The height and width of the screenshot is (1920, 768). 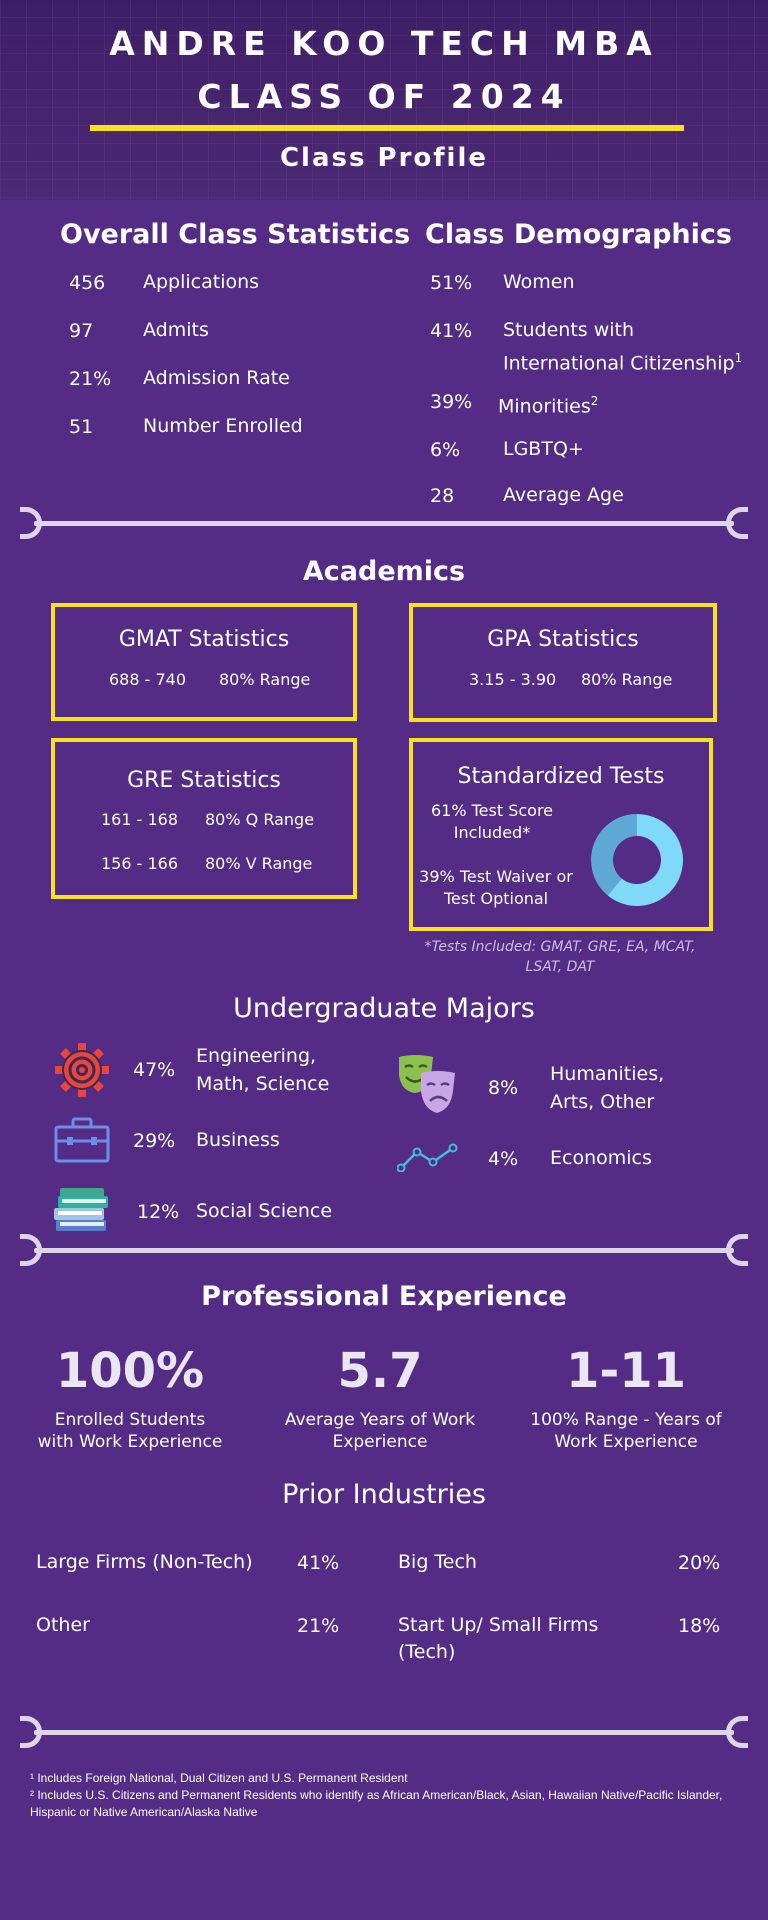 I want to click on gmat-range-label: 80% Range, so click(x=265, y=679).